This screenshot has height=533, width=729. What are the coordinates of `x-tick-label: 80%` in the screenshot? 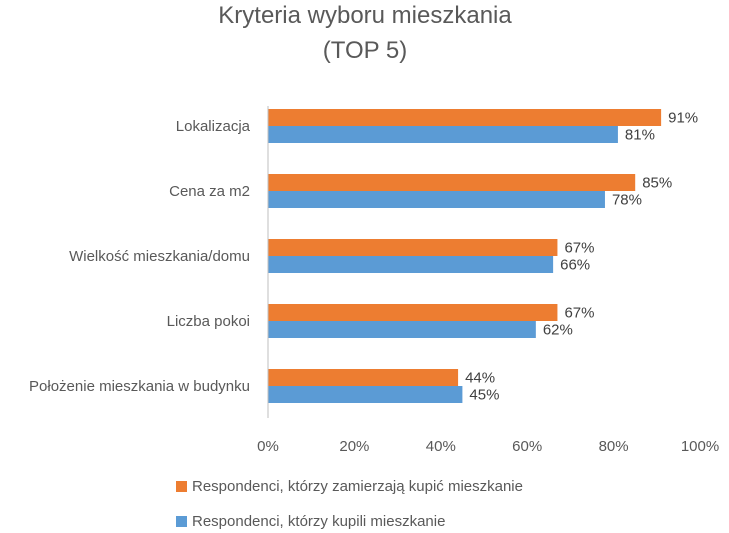 It's located at (614, 446).